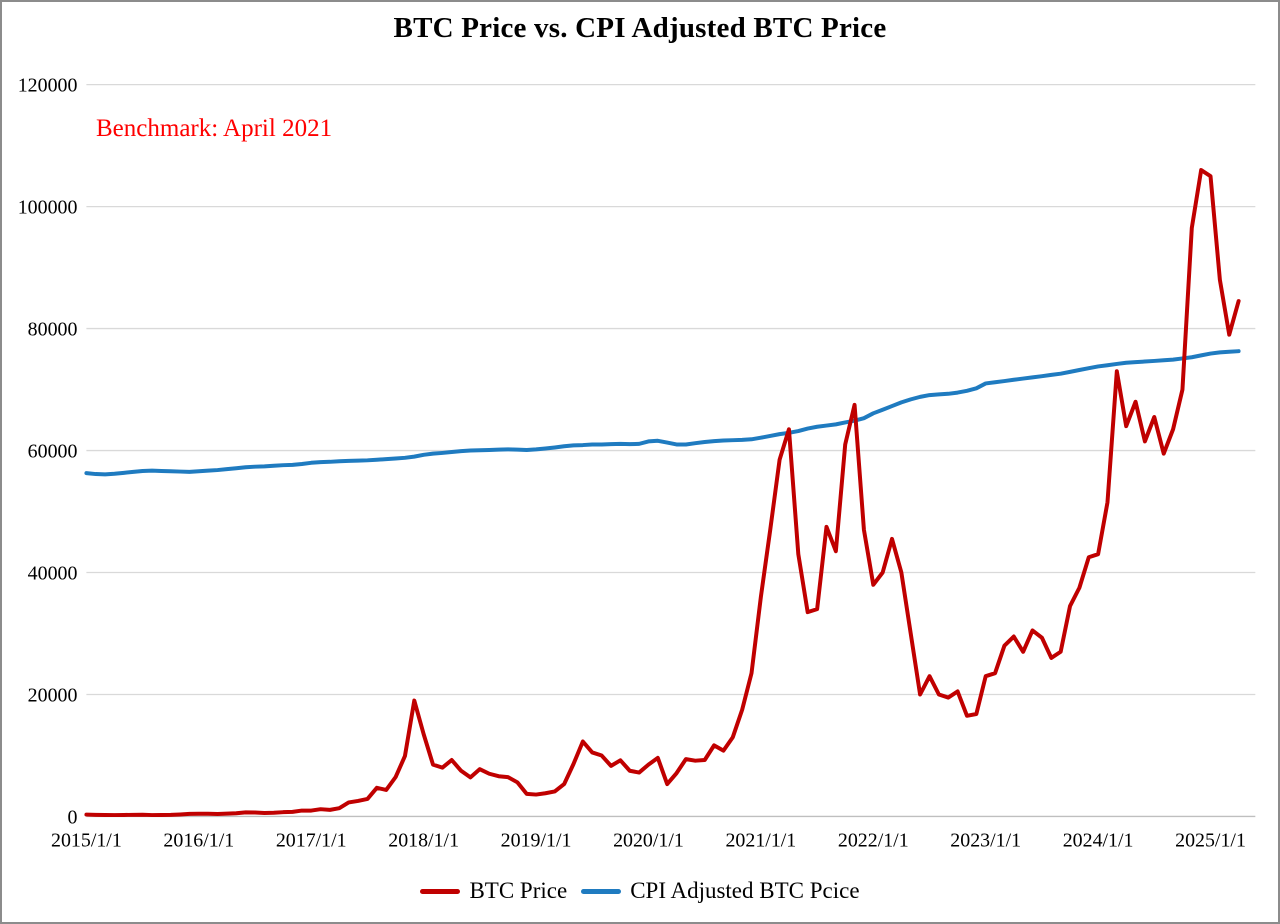 Image resolution: width=1280 pixels, height=924 pixels. What do you see at coordinates (760, 840) in the screenshot?
I see `x-axis-tick-label: 2021/1/1` at bounding box center [760, 840].